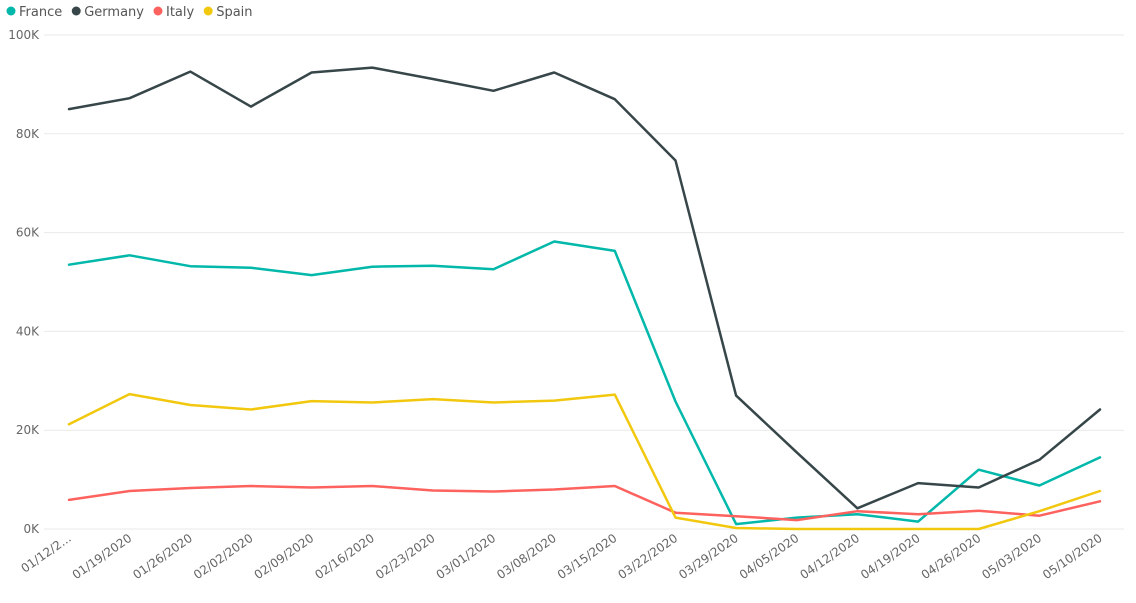 Image resolution: width=1136 pixels, height=603 pixels. I want to click on x-tick-label: 03/01/2020, so click(466, 556).